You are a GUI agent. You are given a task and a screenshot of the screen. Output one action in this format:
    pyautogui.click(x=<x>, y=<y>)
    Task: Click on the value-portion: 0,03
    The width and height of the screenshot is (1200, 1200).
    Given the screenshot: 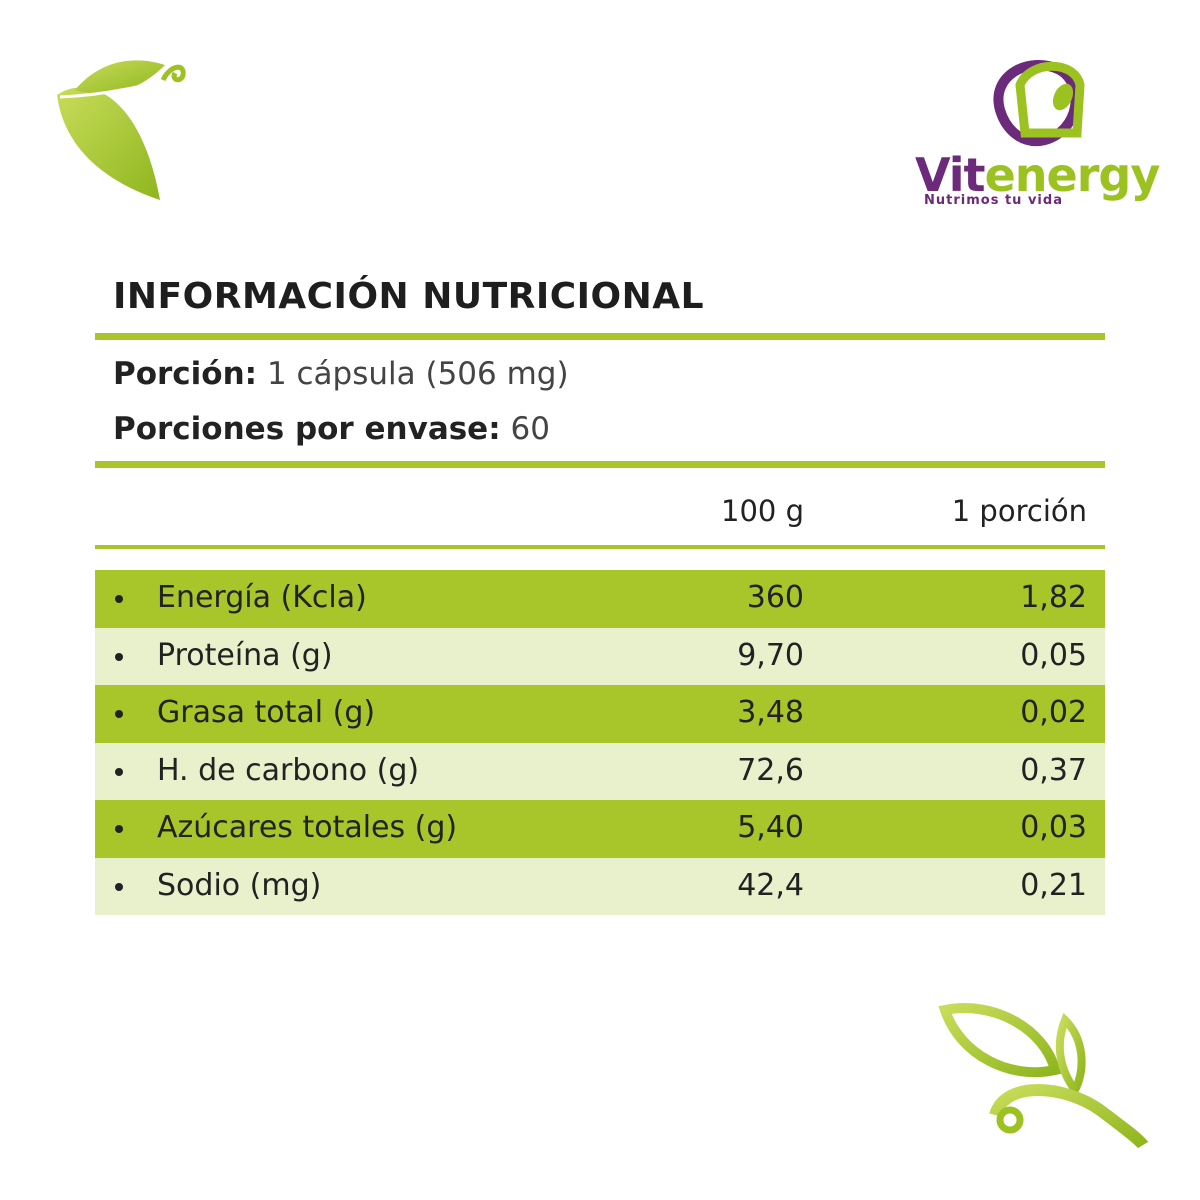 What is the action you would take?
    pyautogui.click(x=1053, y=827)
    